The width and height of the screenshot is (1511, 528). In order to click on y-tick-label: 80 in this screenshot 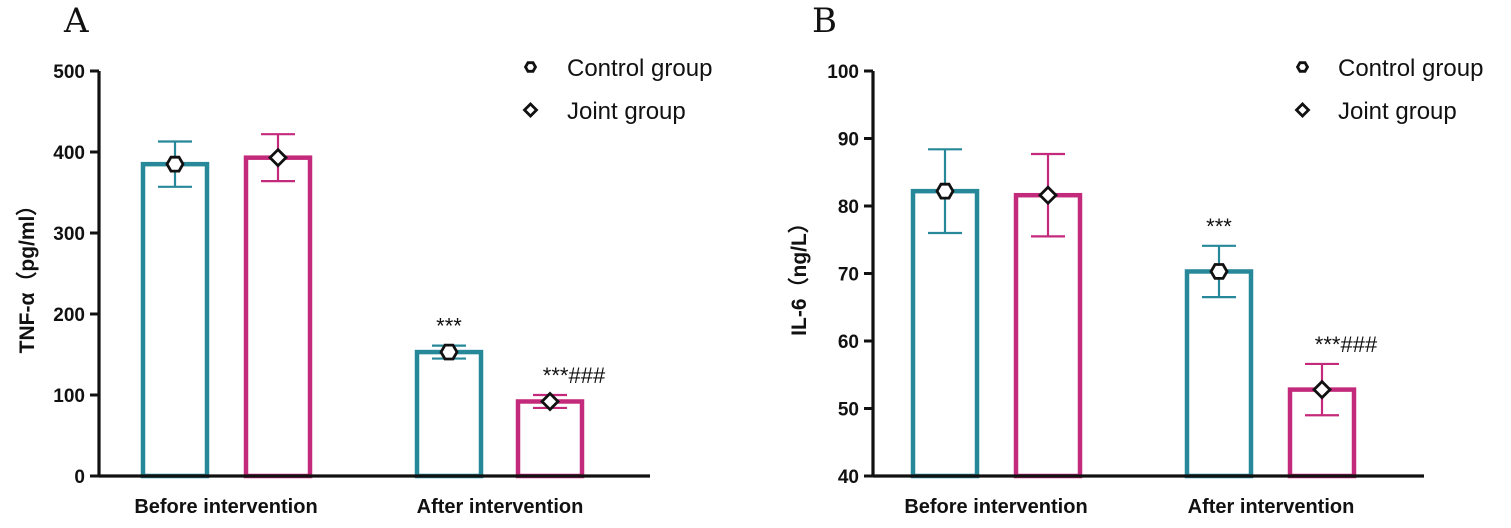, I will do `click(848, 207)`.